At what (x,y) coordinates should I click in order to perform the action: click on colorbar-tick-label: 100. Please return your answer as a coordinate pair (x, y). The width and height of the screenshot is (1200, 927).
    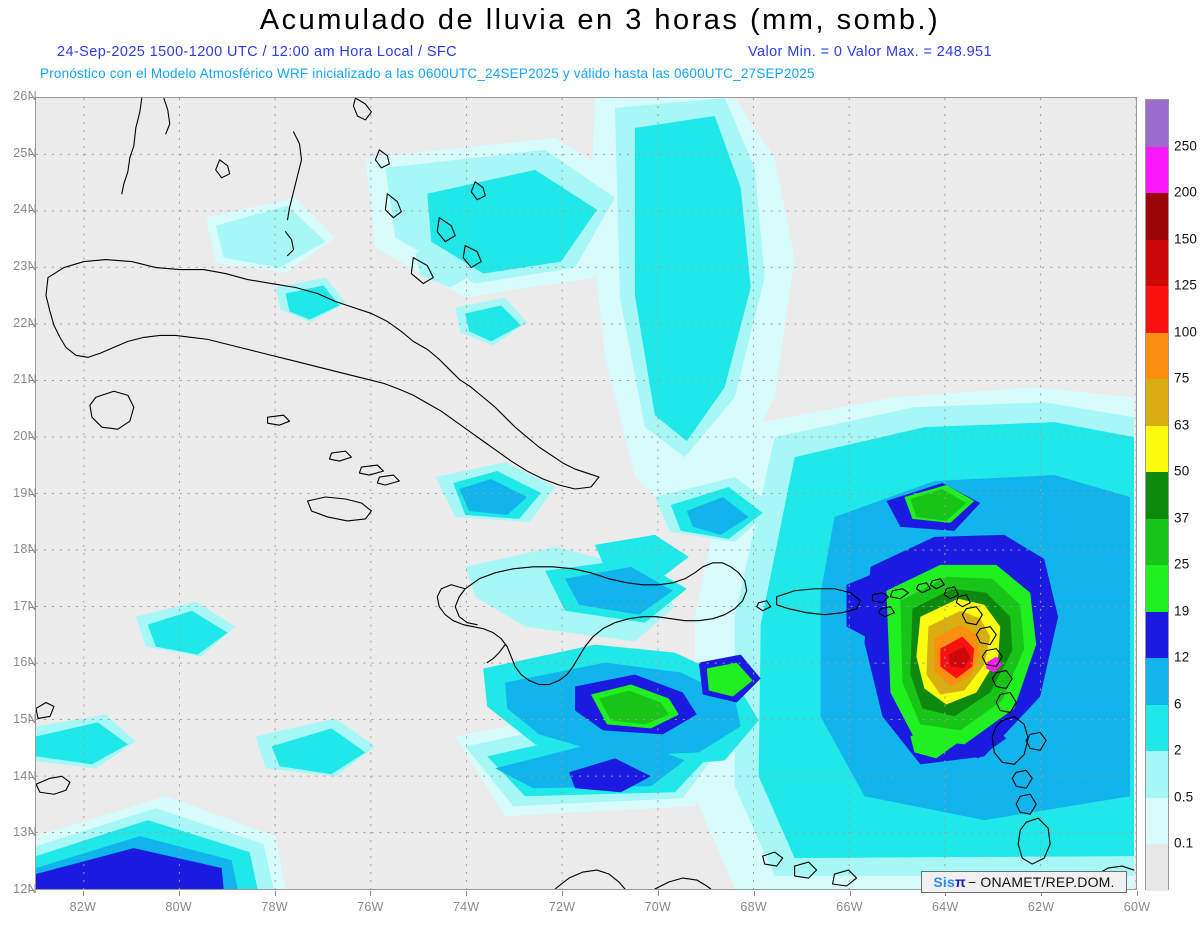
    Looking at the image, I should click on (1186, 332).